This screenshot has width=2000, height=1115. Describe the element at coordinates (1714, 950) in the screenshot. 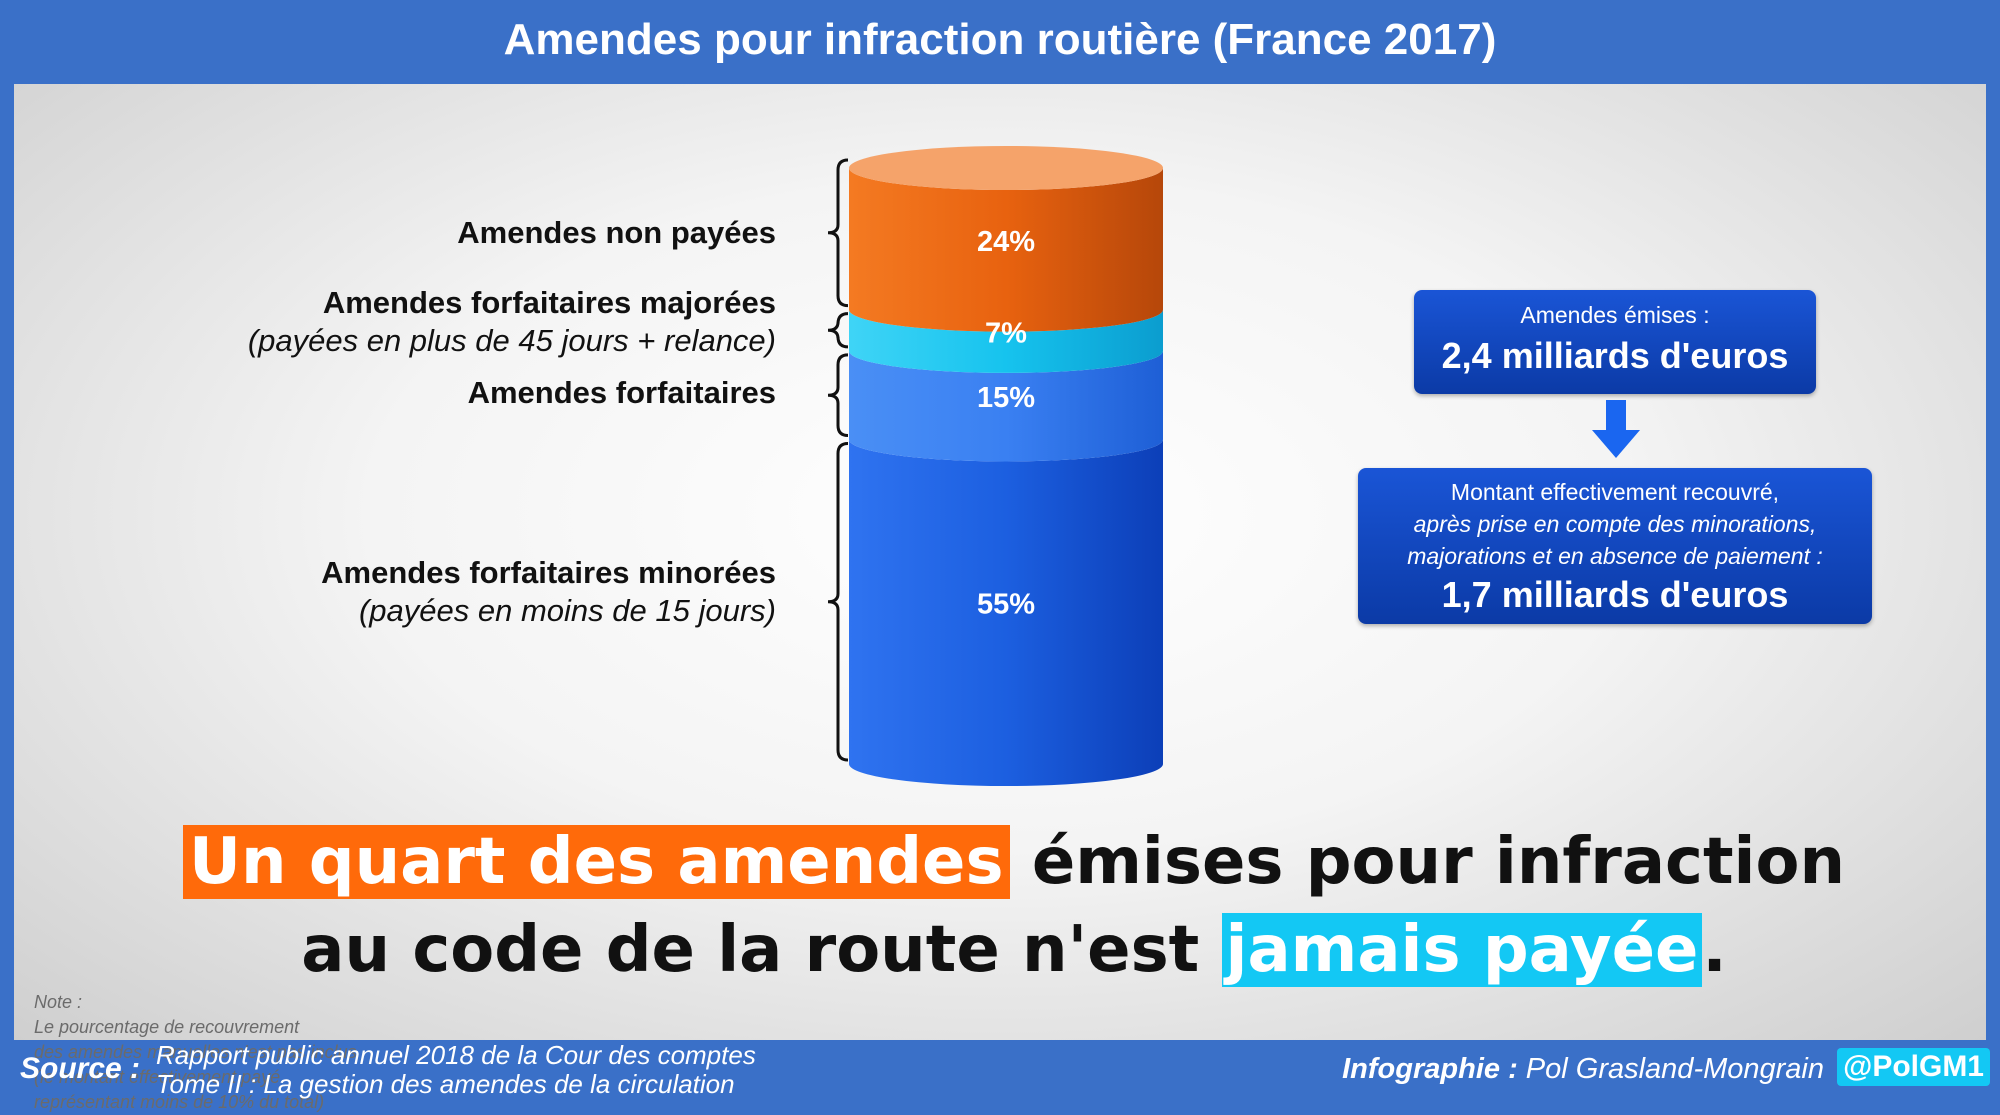

I see `headline-text-3: .` at that location.